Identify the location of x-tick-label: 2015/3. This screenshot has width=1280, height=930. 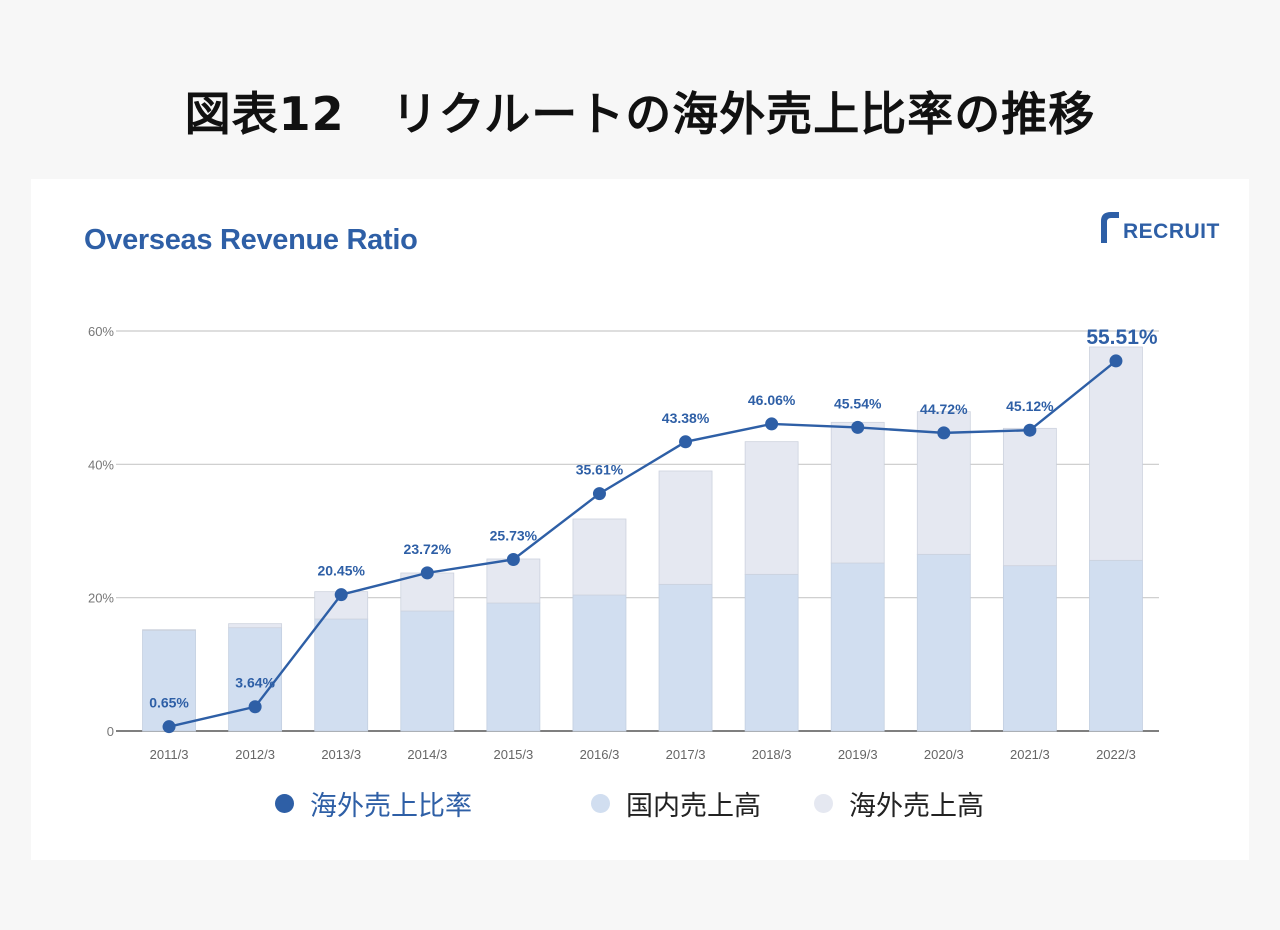
(513, 754).